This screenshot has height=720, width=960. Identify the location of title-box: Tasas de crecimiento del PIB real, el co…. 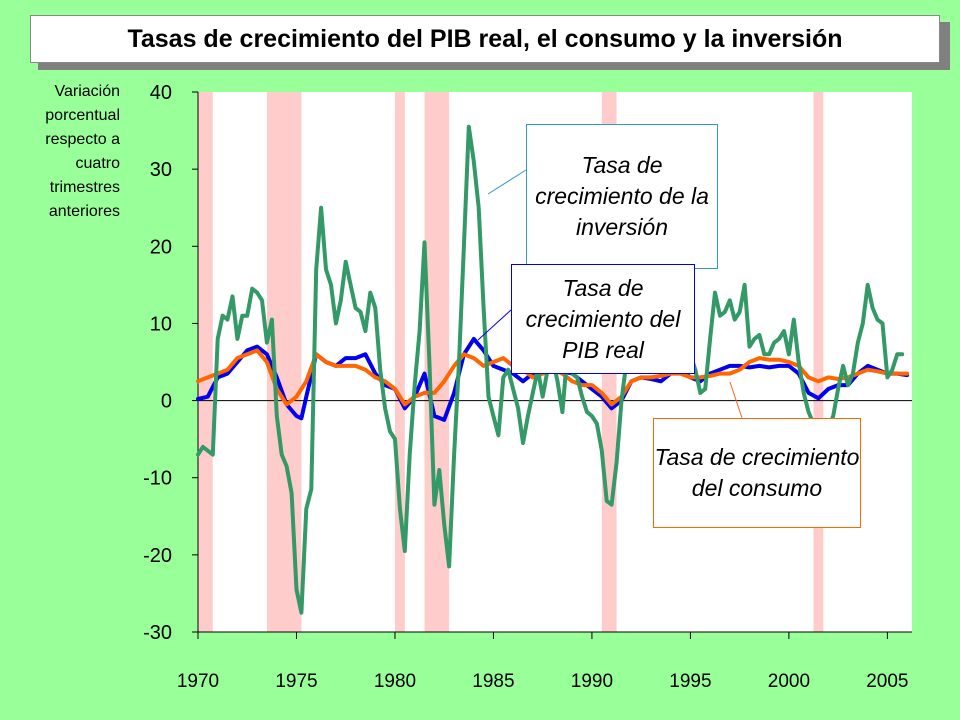
(485, 39).